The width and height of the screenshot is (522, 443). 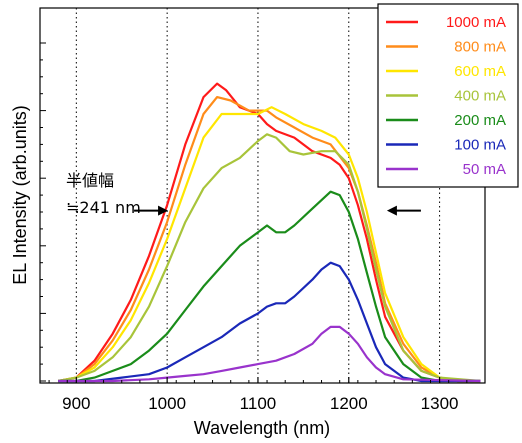 I want to click on x-tick-label: 900, so click(x=76, y=403).